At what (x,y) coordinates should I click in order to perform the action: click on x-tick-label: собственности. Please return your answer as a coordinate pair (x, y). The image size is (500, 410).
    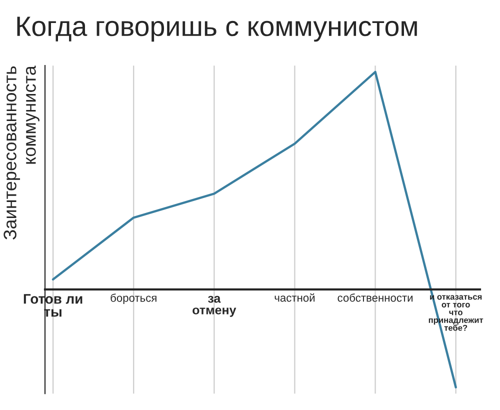
    Looking at the image, I should click on (375, 297).